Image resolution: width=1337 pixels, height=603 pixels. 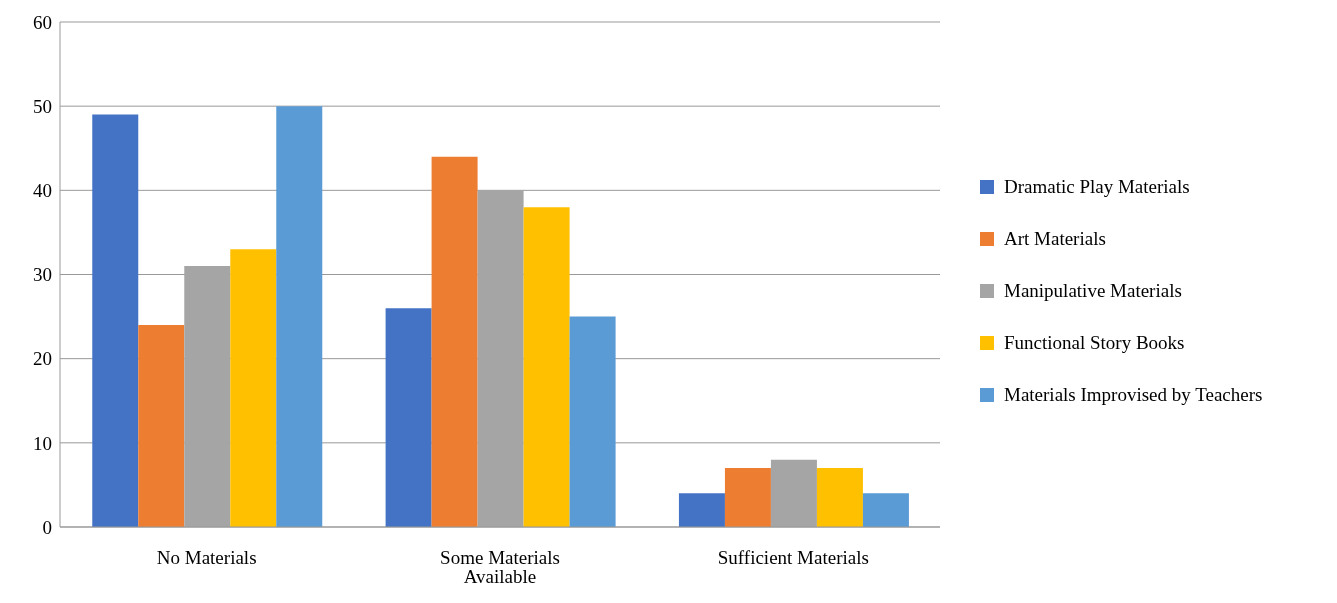 What do you see at coordinates (42, 22) in the screenshot?
I see `y-tick-label: 60` at bounding box center [42, 22].